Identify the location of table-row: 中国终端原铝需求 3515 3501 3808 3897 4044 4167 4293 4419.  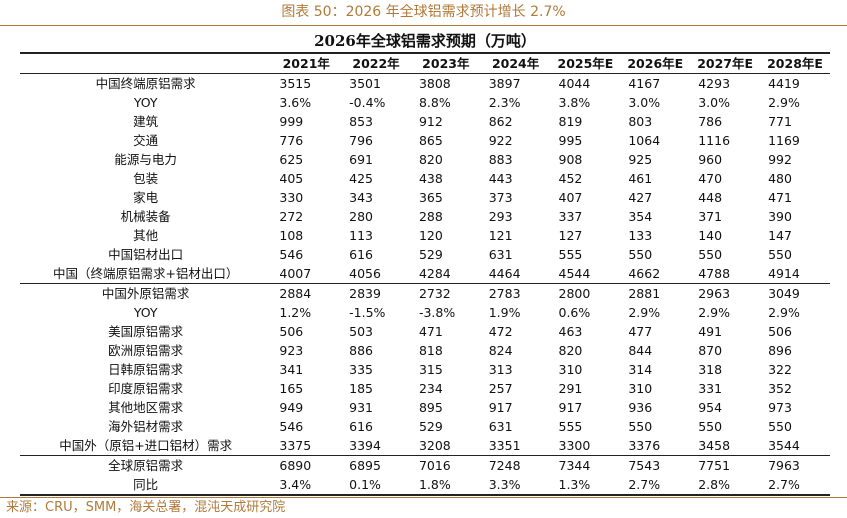
(425, 84).